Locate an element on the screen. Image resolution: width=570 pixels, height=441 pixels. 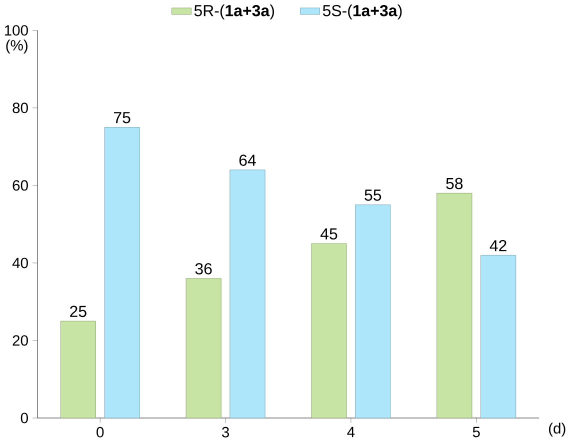
y-axis-title: (%) is located at coordinates (17, 47).